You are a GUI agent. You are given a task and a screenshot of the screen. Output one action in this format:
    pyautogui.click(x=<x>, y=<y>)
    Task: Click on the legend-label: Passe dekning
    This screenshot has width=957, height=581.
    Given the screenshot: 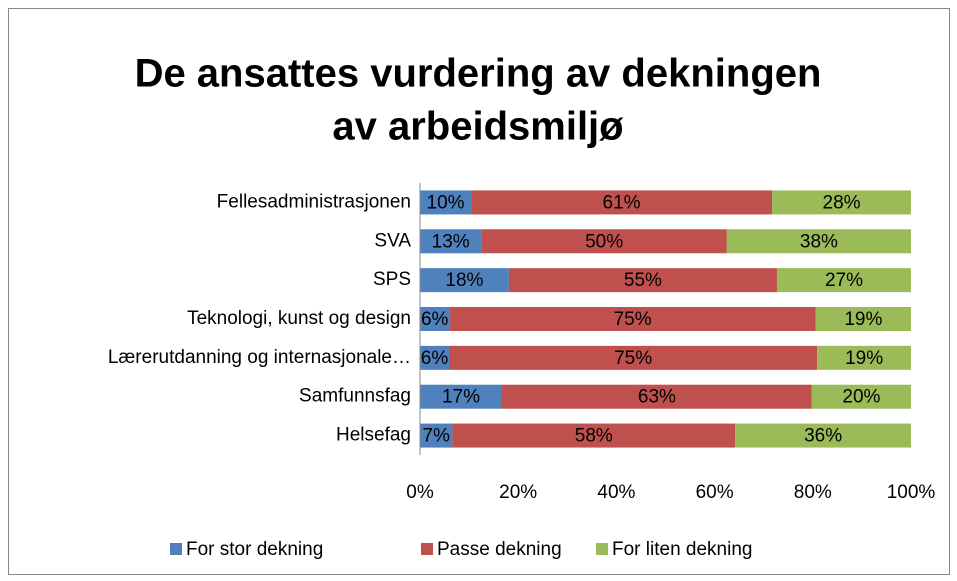 What is the action you would take?
    pyautogui.click(x=499, y=549)
    